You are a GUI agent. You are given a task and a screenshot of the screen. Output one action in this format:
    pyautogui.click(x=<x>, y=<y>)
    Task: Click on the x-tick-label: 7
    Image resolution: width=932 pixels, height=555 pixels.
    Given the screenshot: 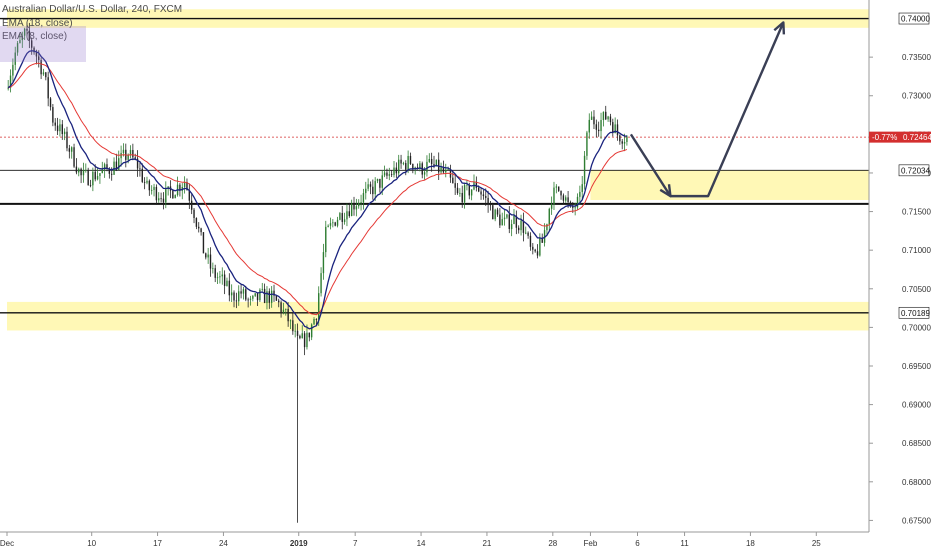 What is the action you would take?
    pyautogui.click(x=355, y=543)
    